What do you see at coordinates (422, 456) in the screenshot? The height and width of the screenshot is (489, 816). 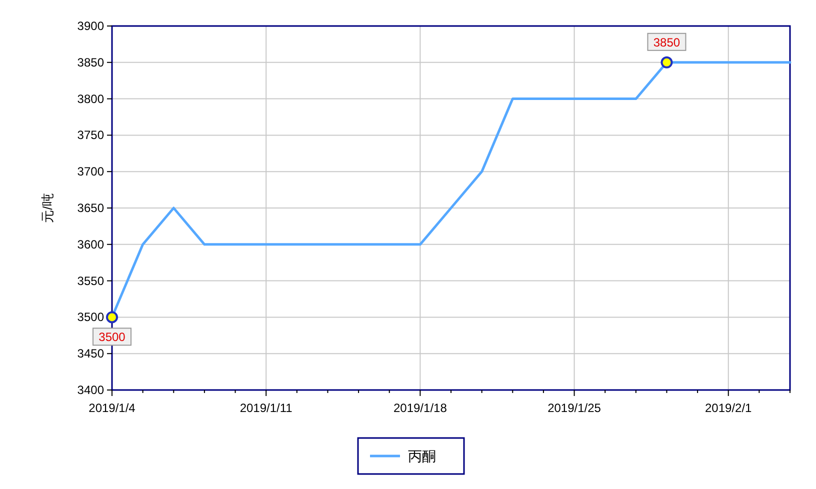 I see `legend-label: 丙酮` at bounding box center [422, 456].